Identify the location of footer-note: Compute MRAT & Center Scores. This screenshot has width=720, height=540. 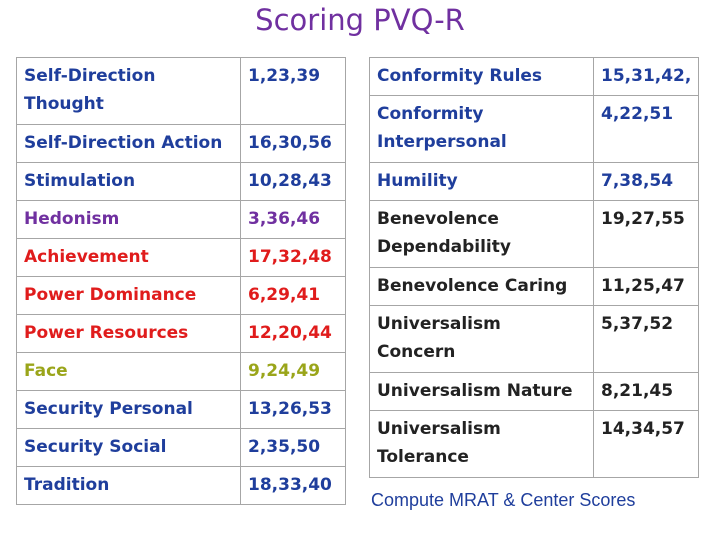
(503, 500).